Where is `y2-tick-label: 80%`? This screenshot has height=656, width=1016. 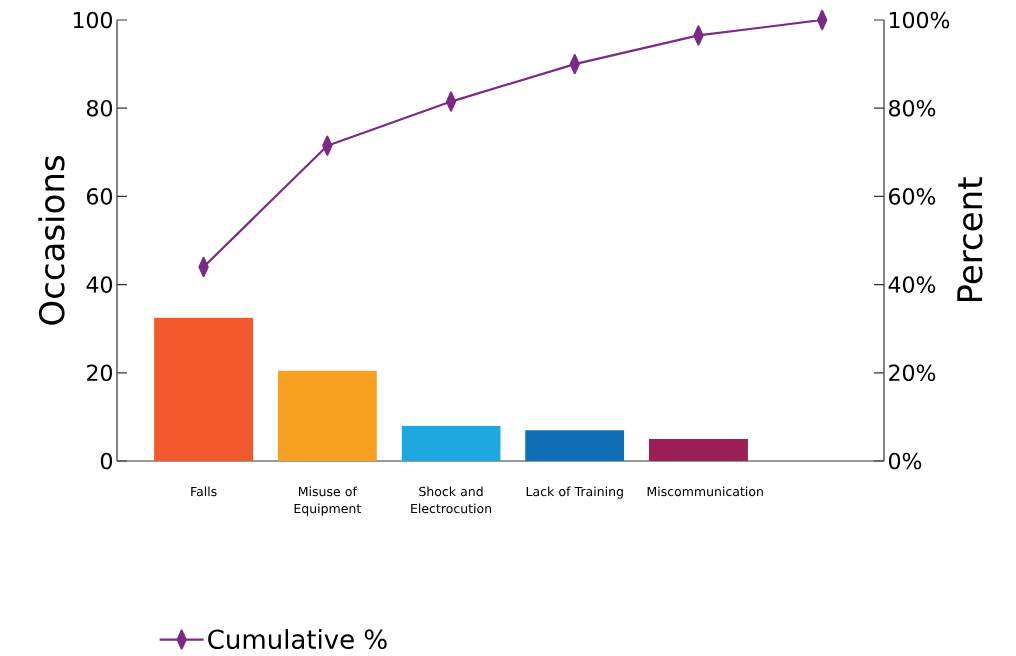 y2-tick-label: 80% is located at coordinates (912, 108).